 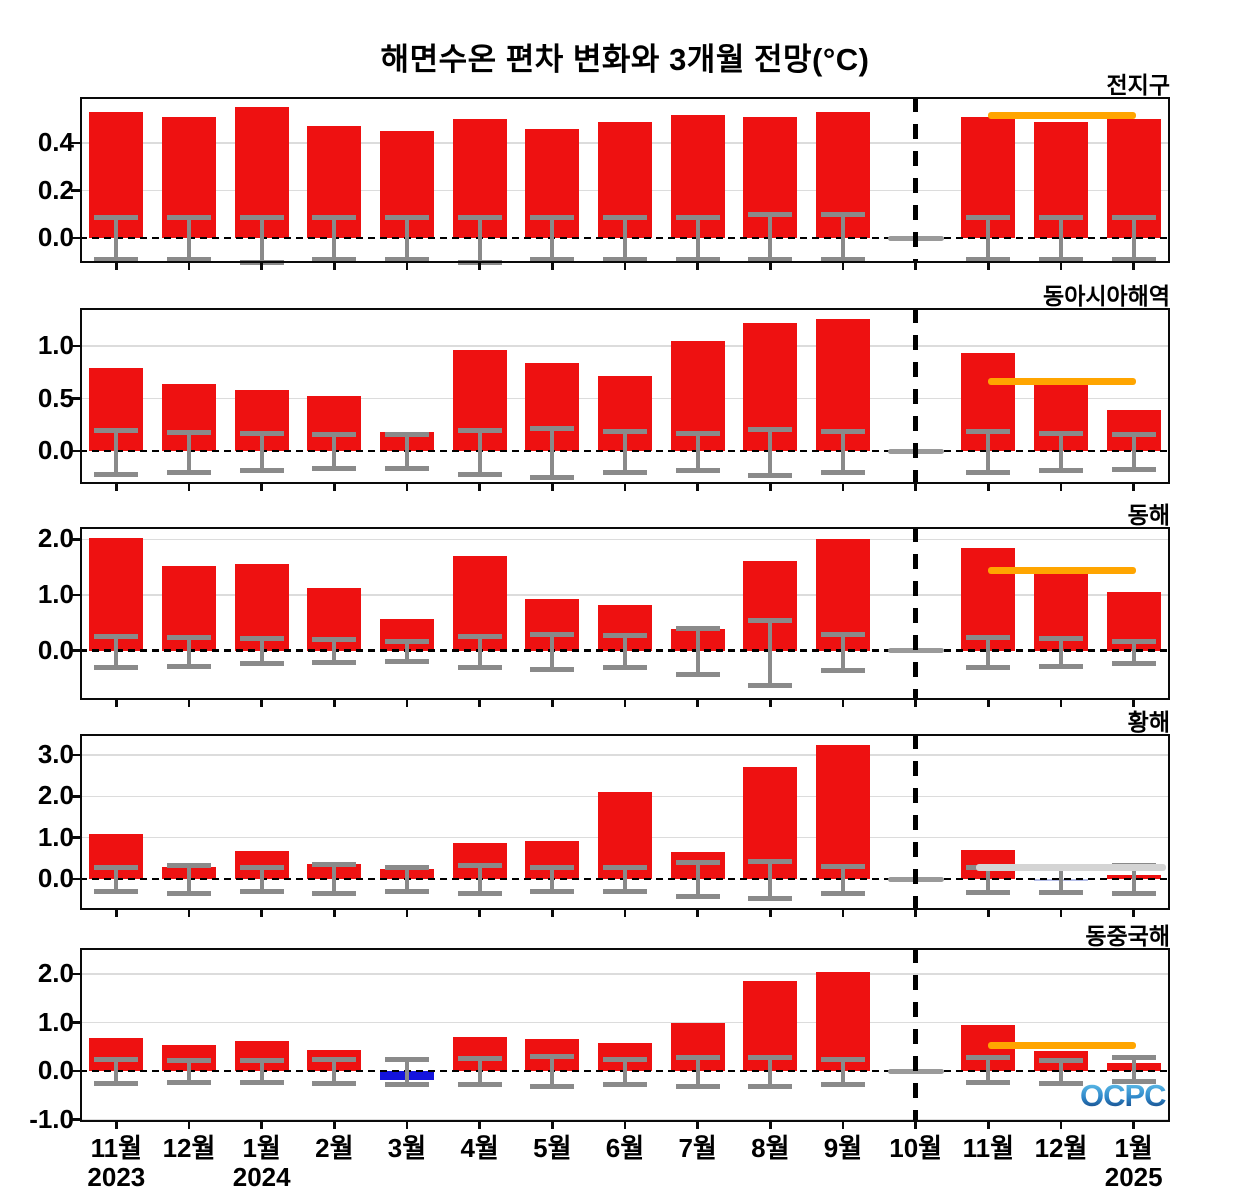 What do you see at coordinates (55, 450) in the screenshot?
I see `y-tick-label: 0.0` at bounding box center [55, 450].